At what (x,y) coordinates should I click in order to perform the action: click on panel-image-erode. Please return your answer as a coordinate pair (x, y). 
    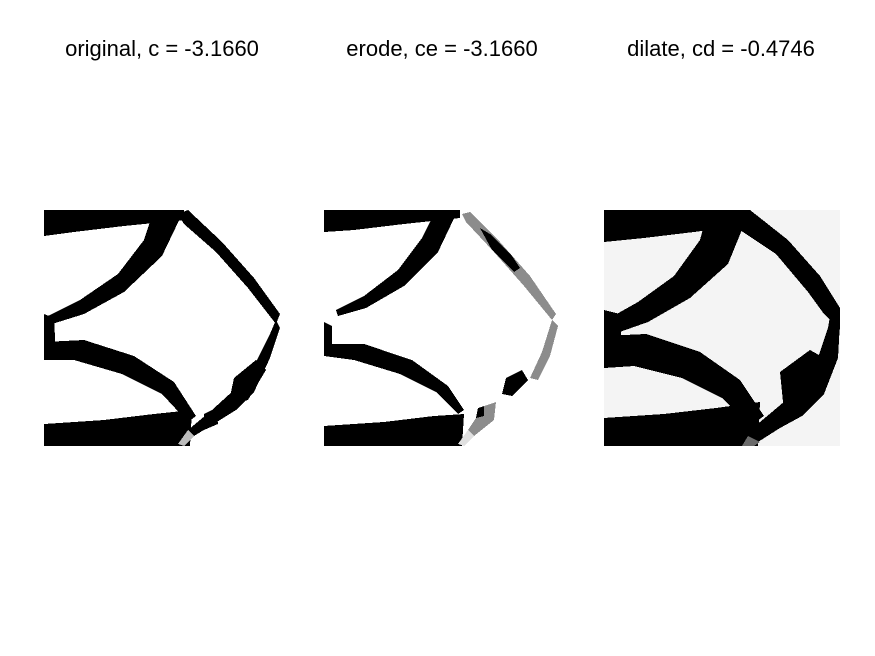
    Looking at the image, I should click on (442, 328).